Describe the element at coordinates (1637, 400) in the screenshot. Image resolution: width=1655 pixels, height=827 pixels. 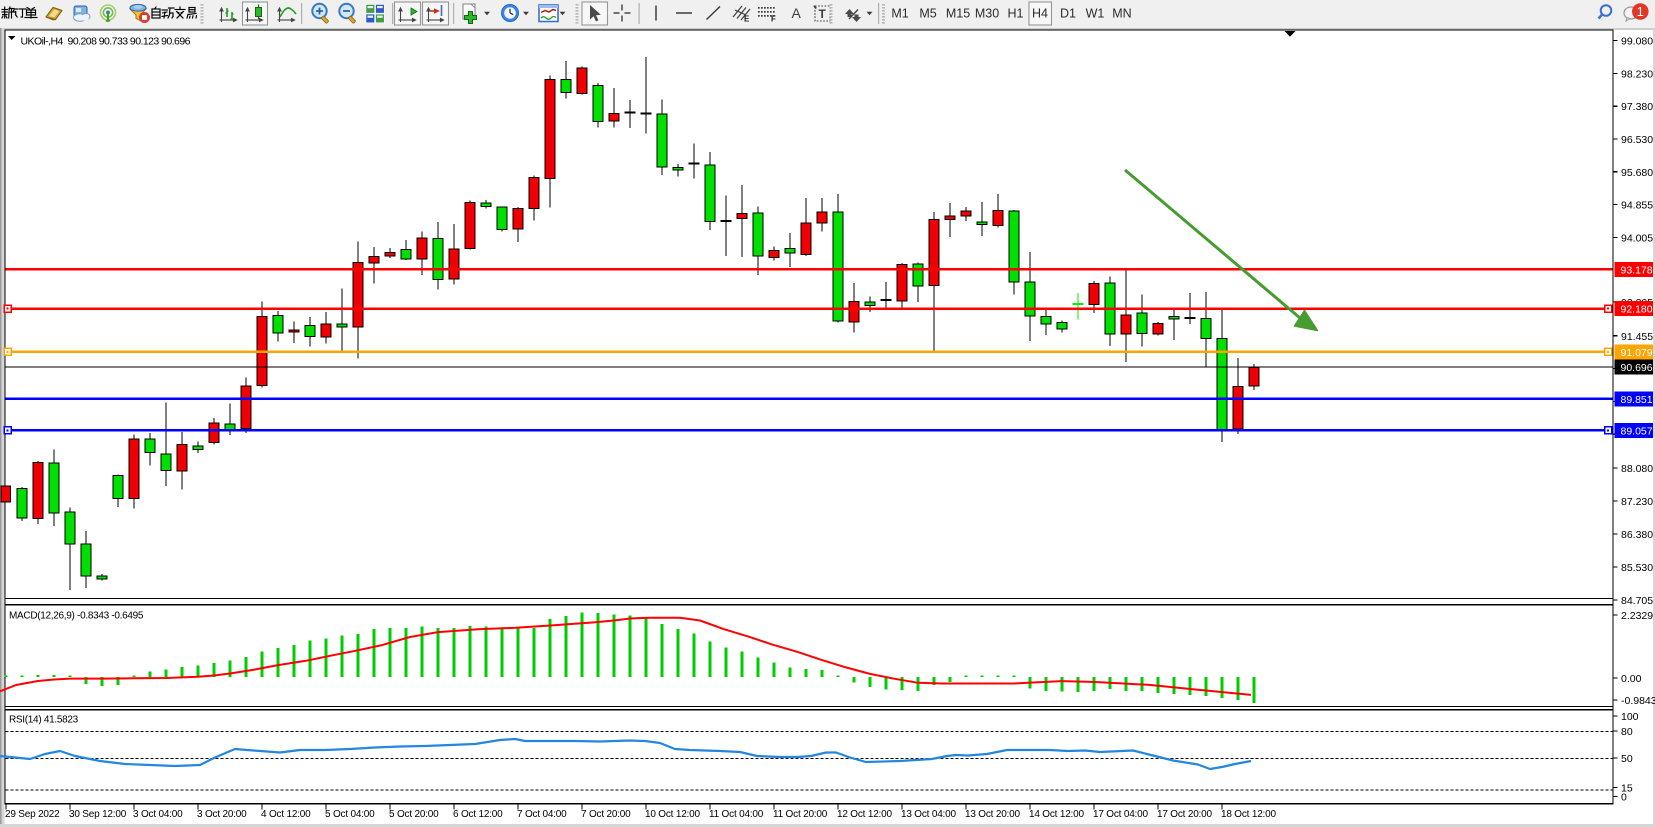
I see `svg-text: 89.851` at that location.